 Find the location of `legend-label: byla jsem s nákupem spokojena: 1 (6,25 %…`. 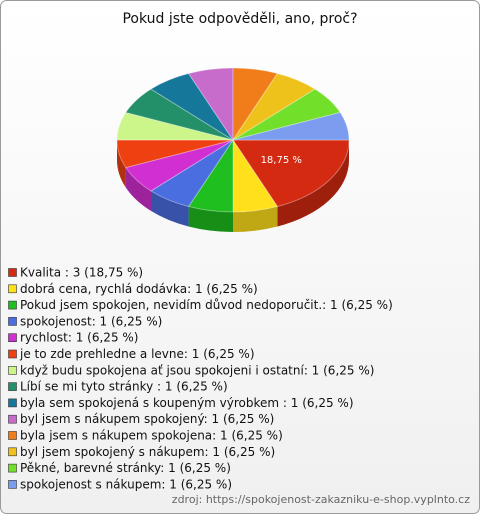

legend-label: byla jsem s nákupem spokojena: 1 (6,25 %… is located at coordinates (151, 436).